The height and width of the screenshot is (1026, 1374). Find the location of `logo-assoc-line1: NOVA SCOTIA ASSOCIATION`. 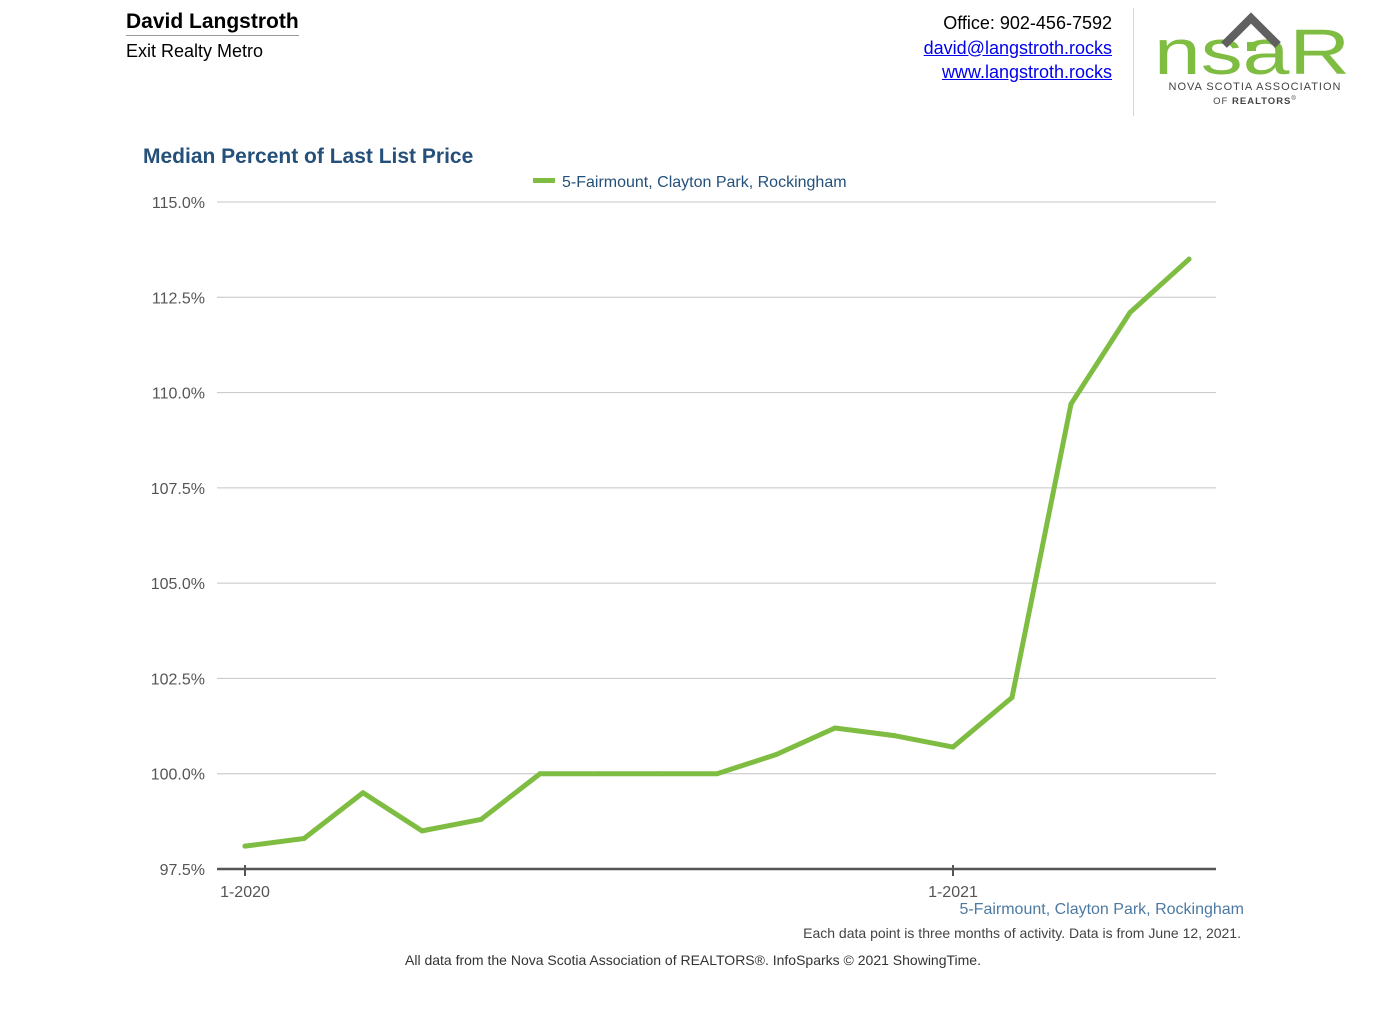

logo-assoc-line1: NOVA SCOTIA ASSOCIATION is located at coordinates (1255, 87).